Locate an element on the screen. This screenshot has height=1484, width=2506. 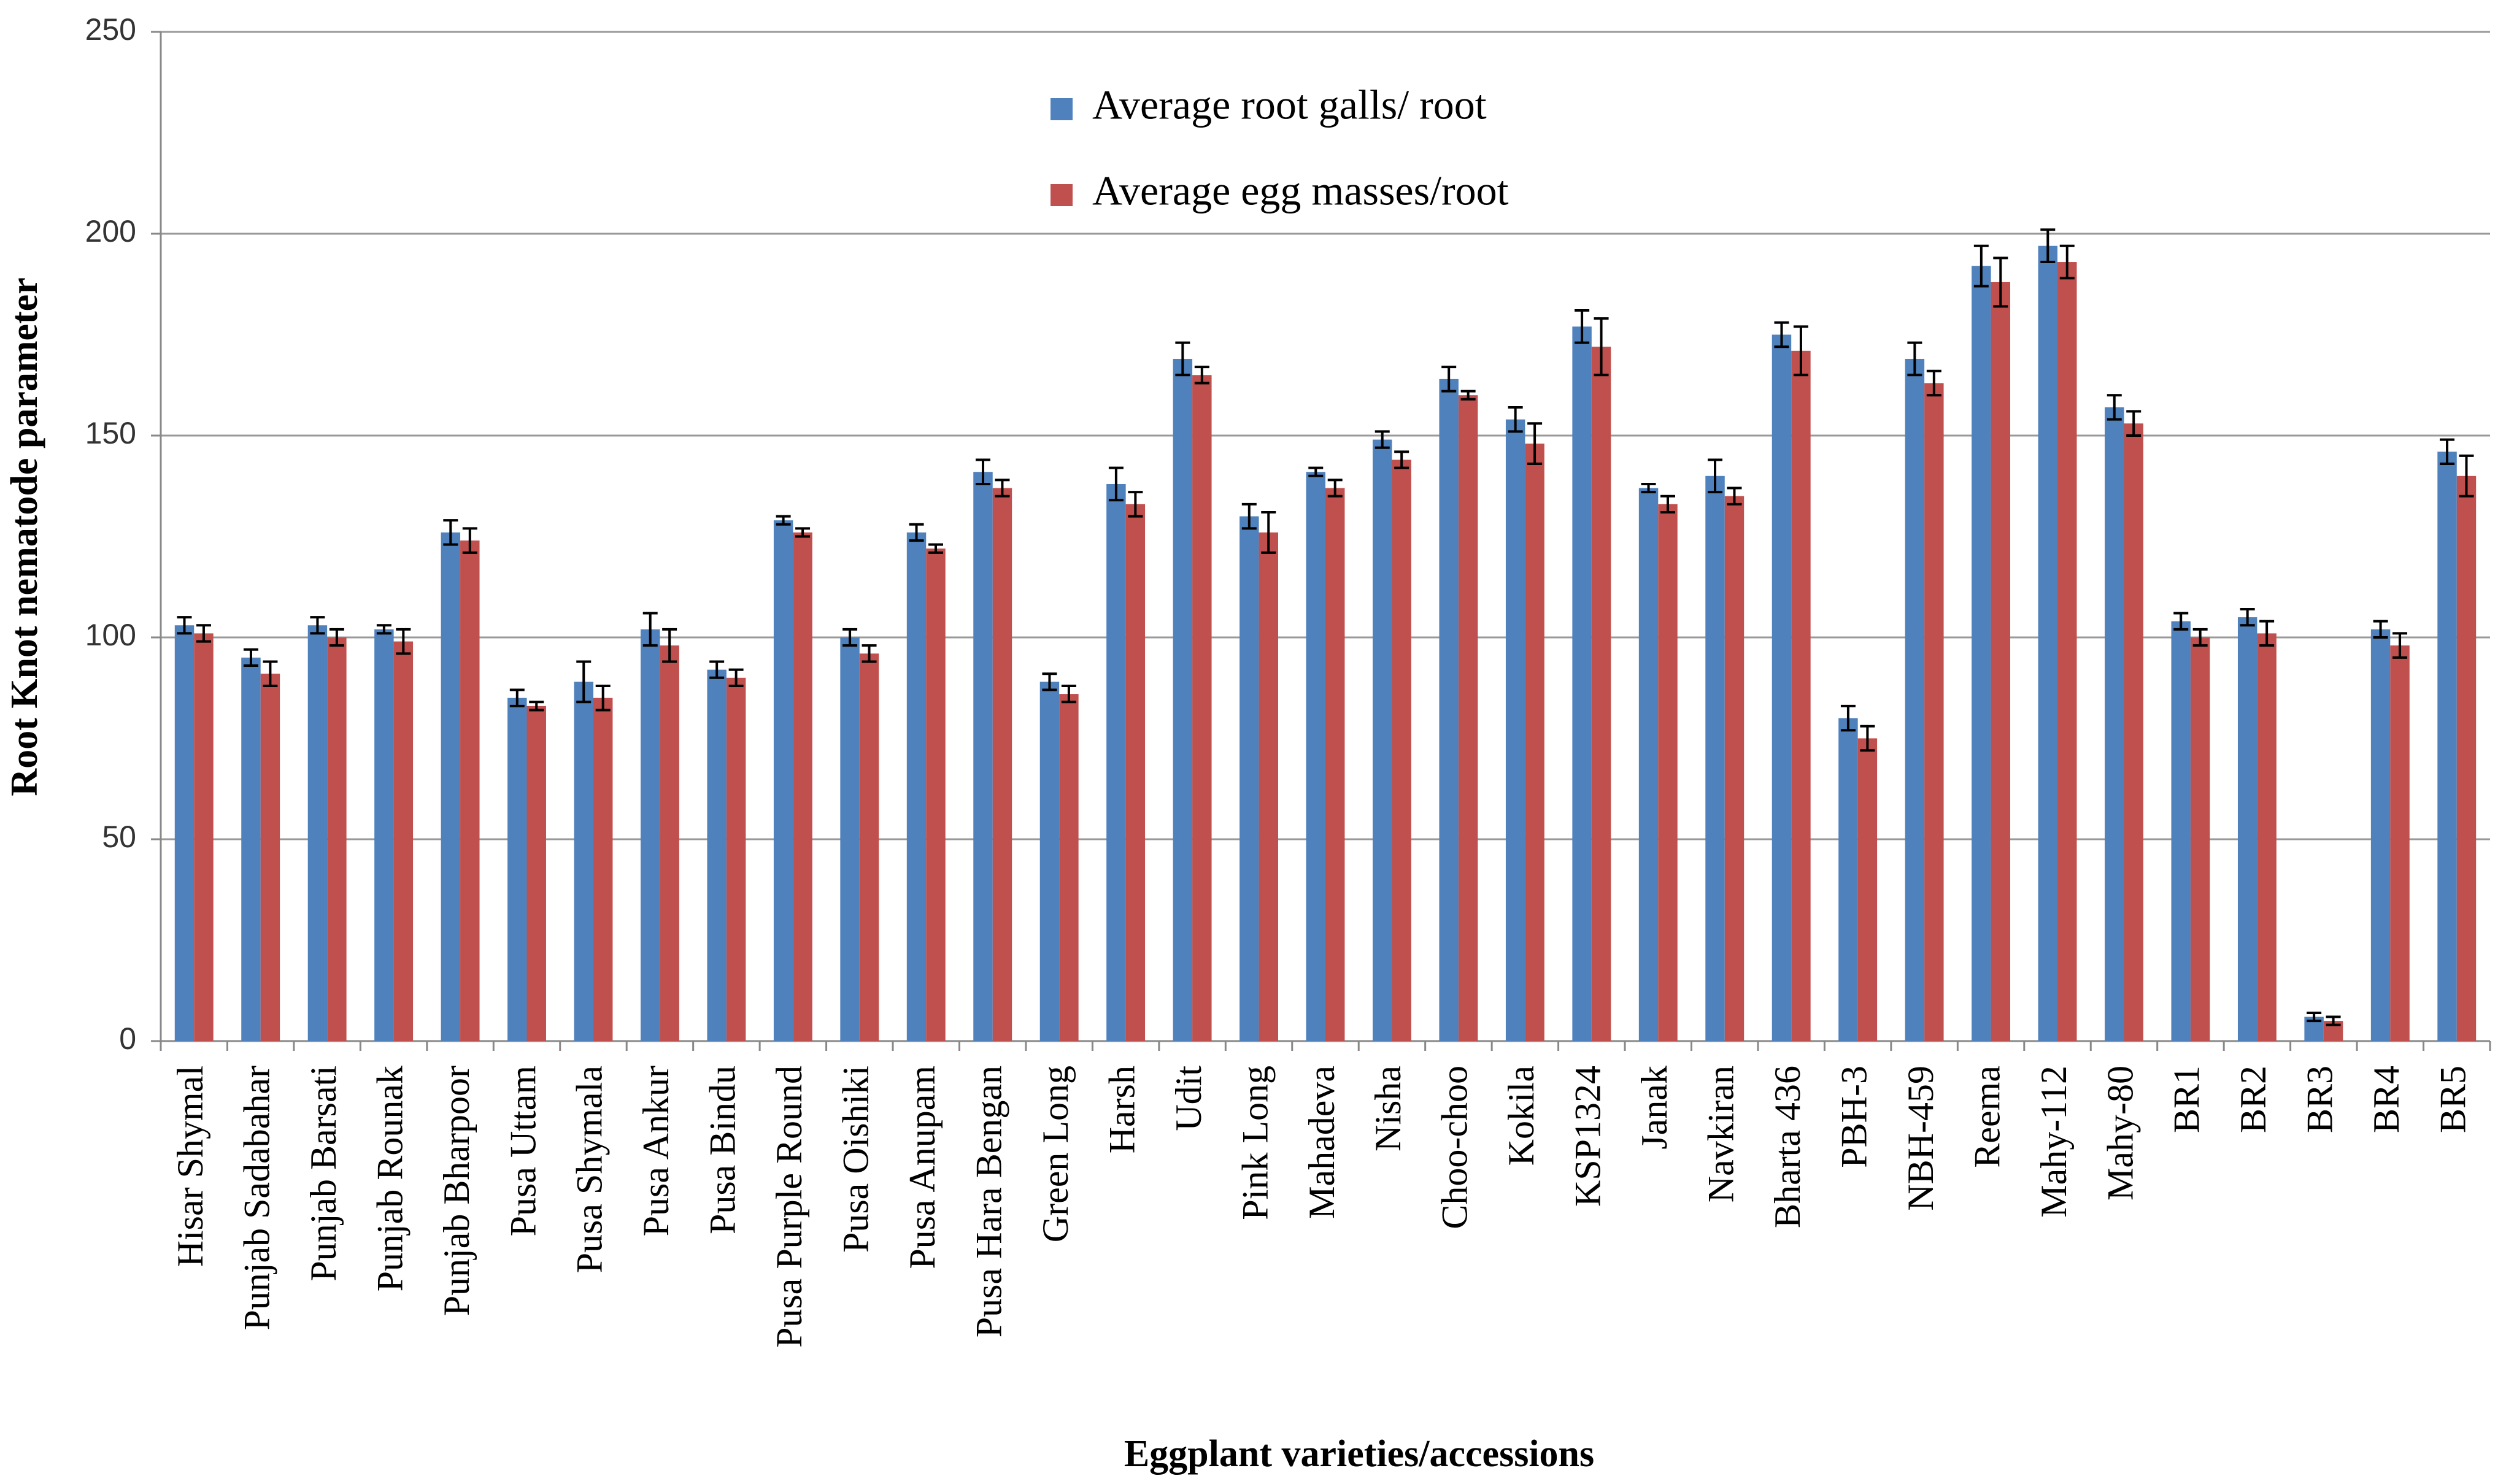
x-tick-label: Punjab Sadabahar is located at coordinates (256, 1198).